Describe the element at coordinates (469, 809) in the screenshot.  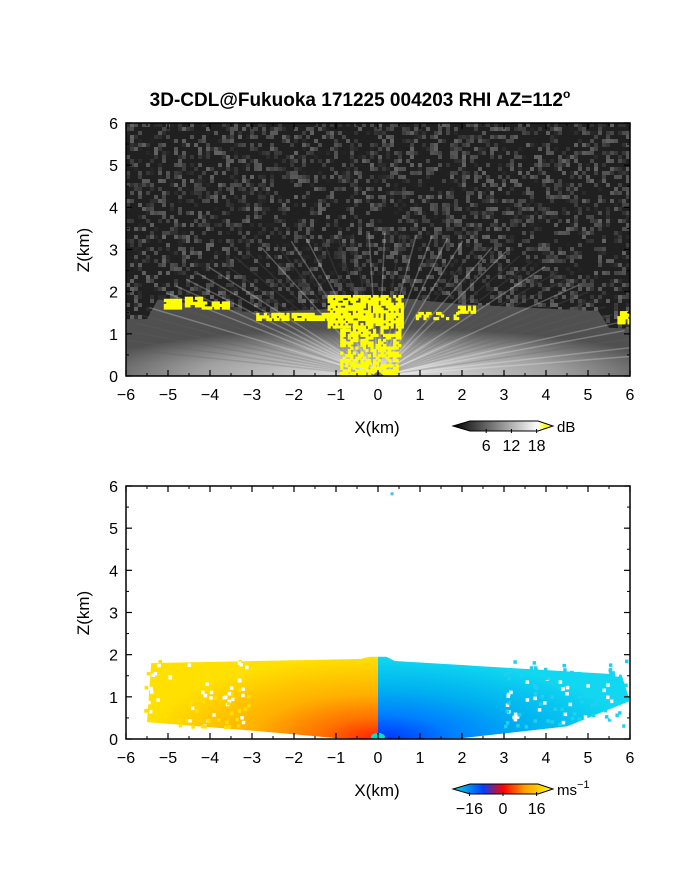
I see `colorbar-tick-label: −16` at that location.